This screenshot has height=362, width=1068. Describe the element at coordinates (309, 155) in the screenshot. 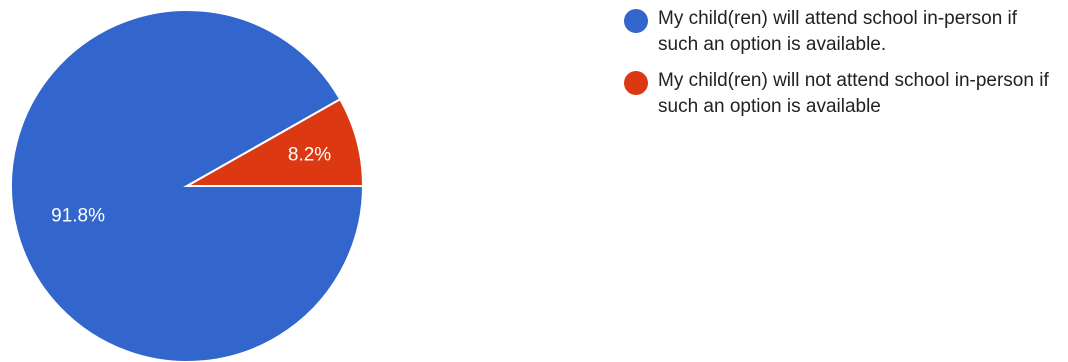

I see `pie-label-not-attend: 8.2%` at that location.